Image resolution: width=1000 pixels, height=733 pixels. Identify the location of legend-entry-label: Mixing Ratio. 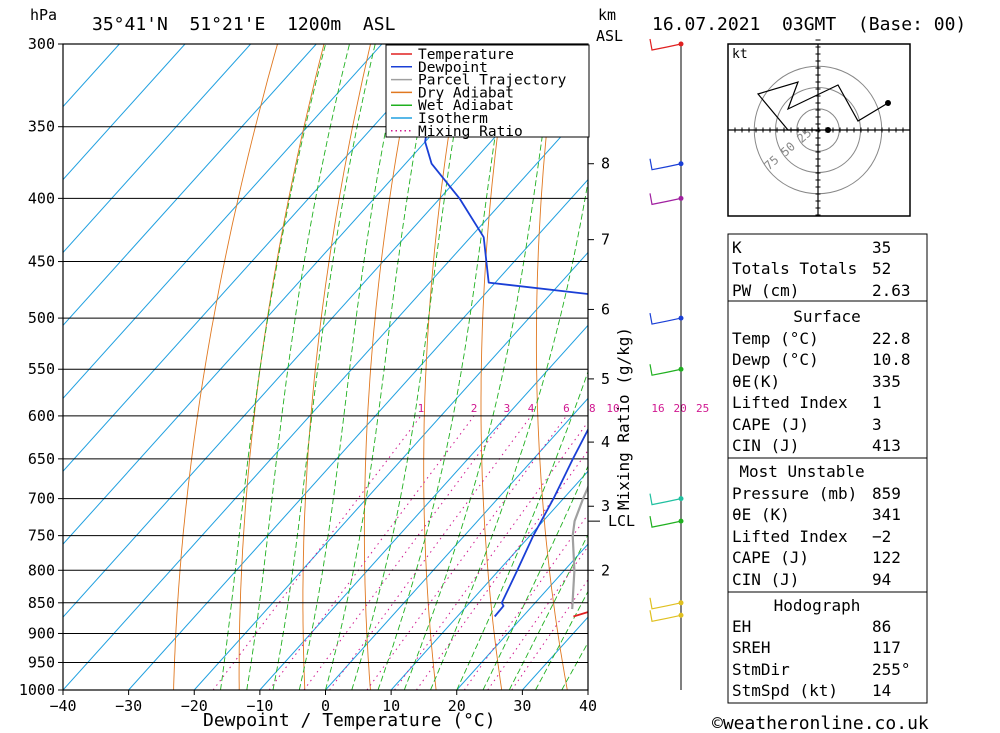
(470, 132).